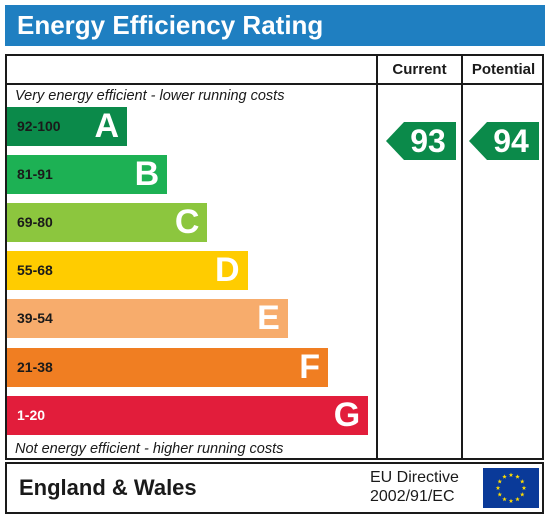 The height and width of the screenshot is (517, 550). What do you see at coordinates (274, 488) in the screenshot?
I see `footer: England & Wales EU Directive 2002/91/EC` at bounding box center [274, 488].